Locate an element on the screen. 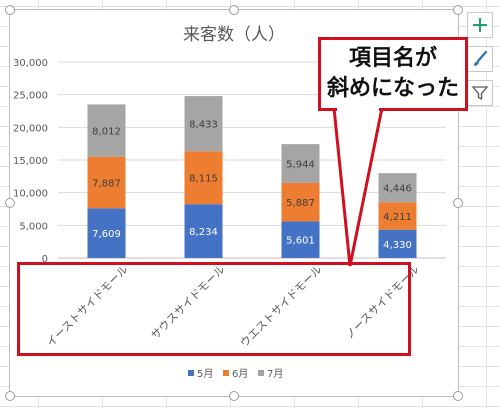 The image size is (500, 408). y-axis: 0 5,000 10,000 15,000 20,000 25,000 30,000 is located at coordinates (30, 161).